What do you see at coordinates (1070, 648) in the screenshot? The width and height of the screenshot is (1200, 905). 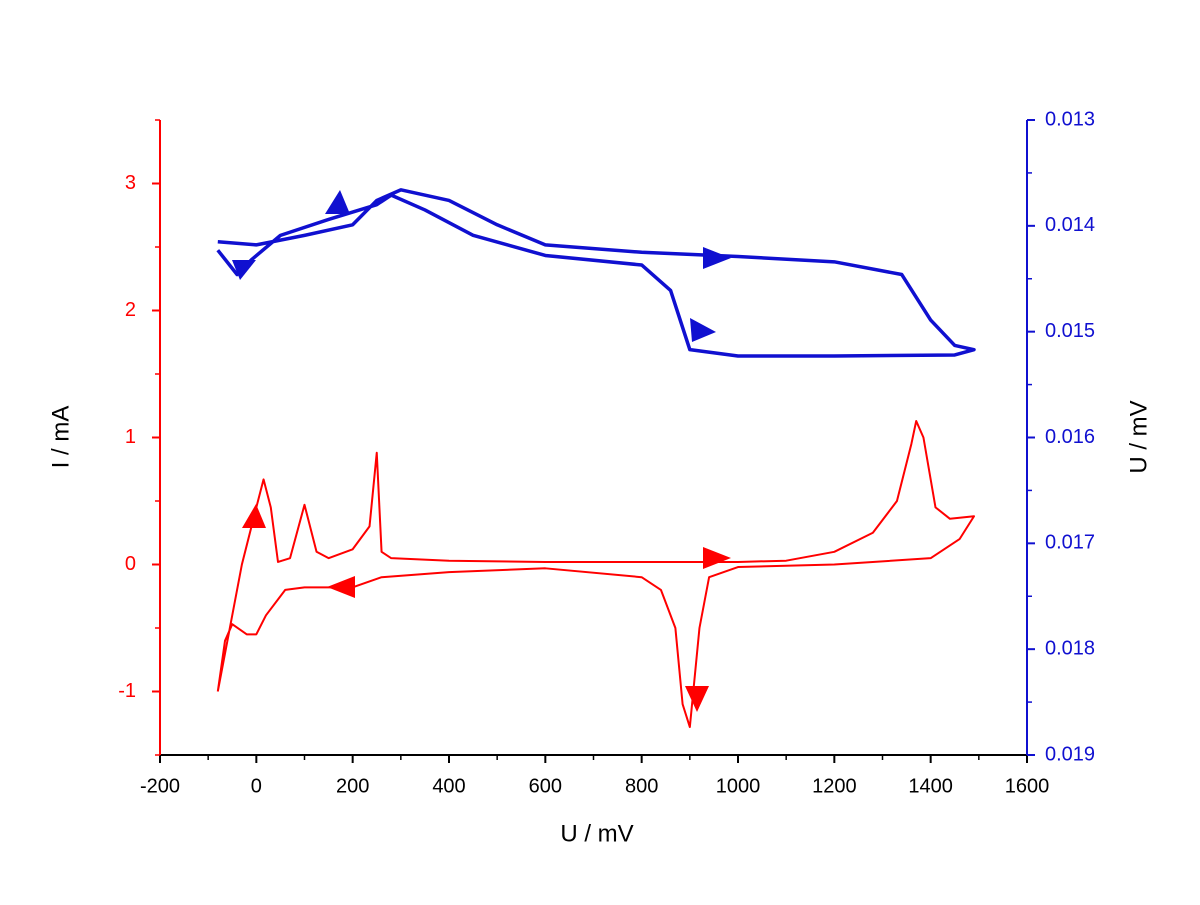 I see `y2-tick-label: 0.018` at bounding box center [1070, 648].